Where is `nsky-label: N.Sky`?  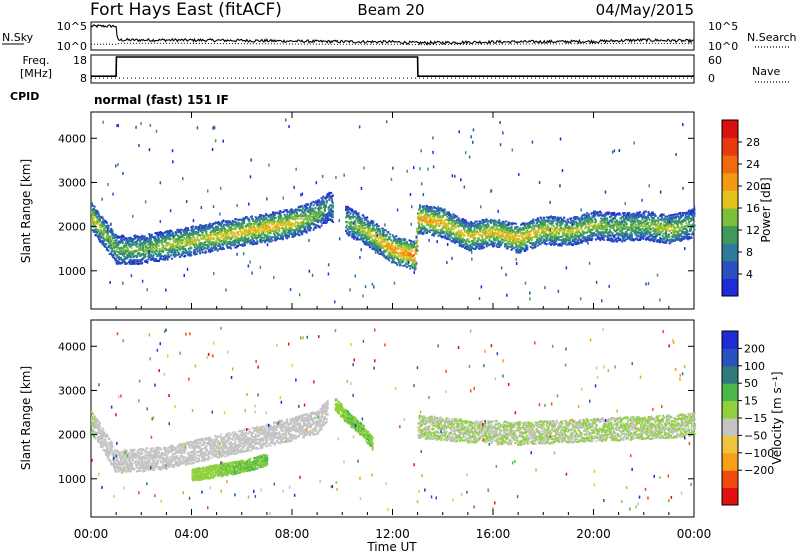
nsky-label: N.Sky is located at coordinates (18, 37).